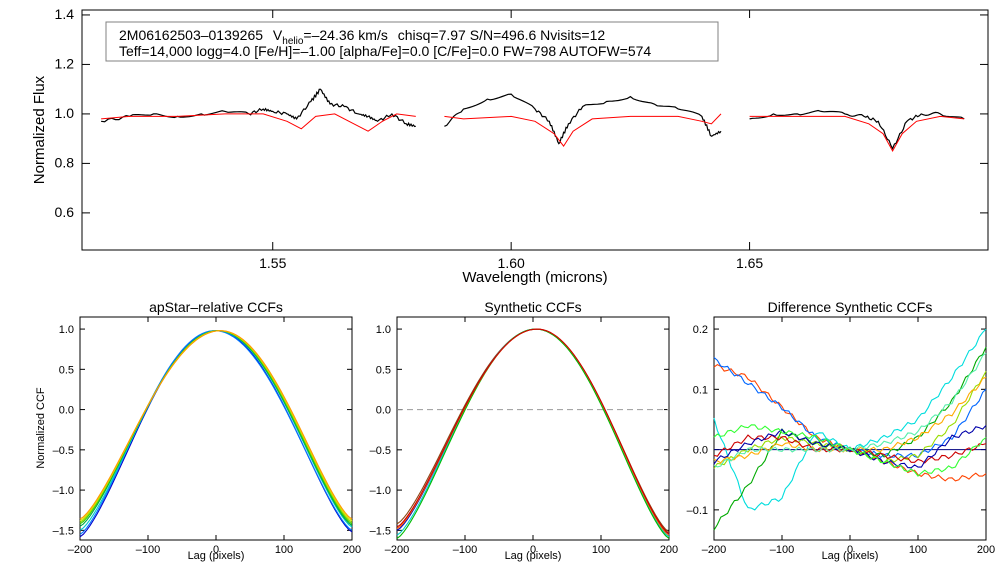  Describe the element at coordinates (191, 35) in the screenshot. I see `legend-object: 2M06162503–0139265` at that location.